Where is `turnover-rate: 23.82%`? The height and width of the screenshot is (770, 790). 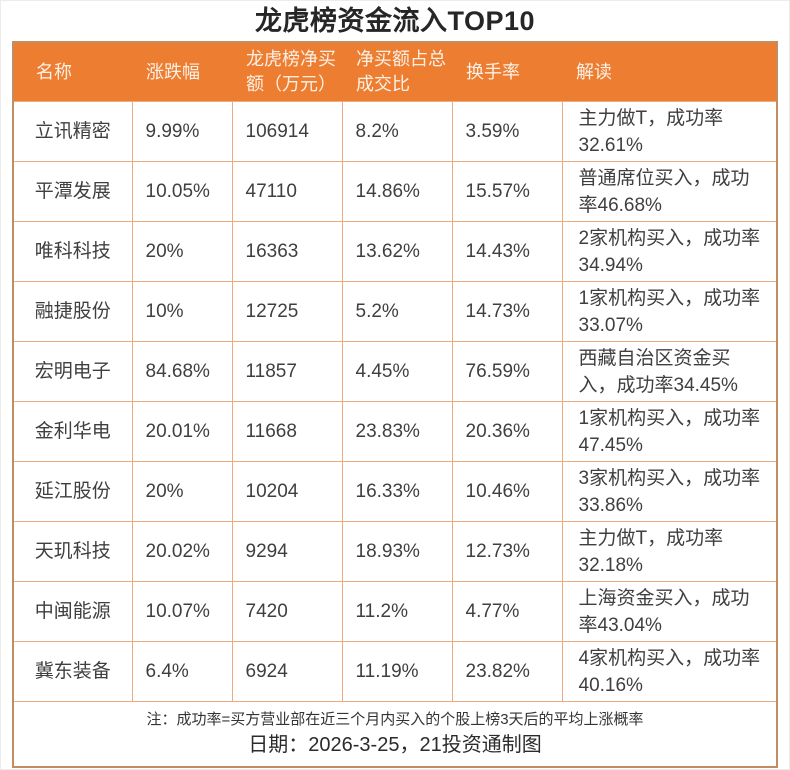
turnover-rate: 23.82% is located at coordinates (507, 671).